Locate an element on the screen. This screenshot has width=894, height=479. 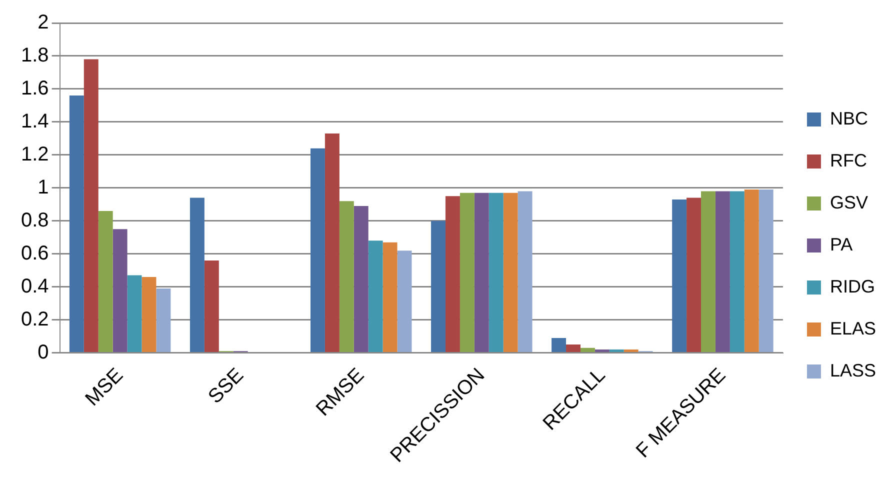
y-tick-label: 2 is located at coordinates (43, 23).